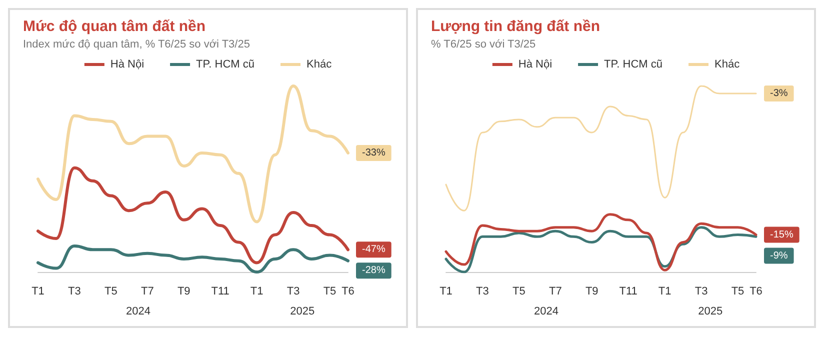 Image resolution: width=827 pixels, height=345 pixels. What do you see at coordinates (483, 44) in the screenshot?
I see `chart-subtitle: % T6/25 so với T3/25` at bounding box center [483, 44].